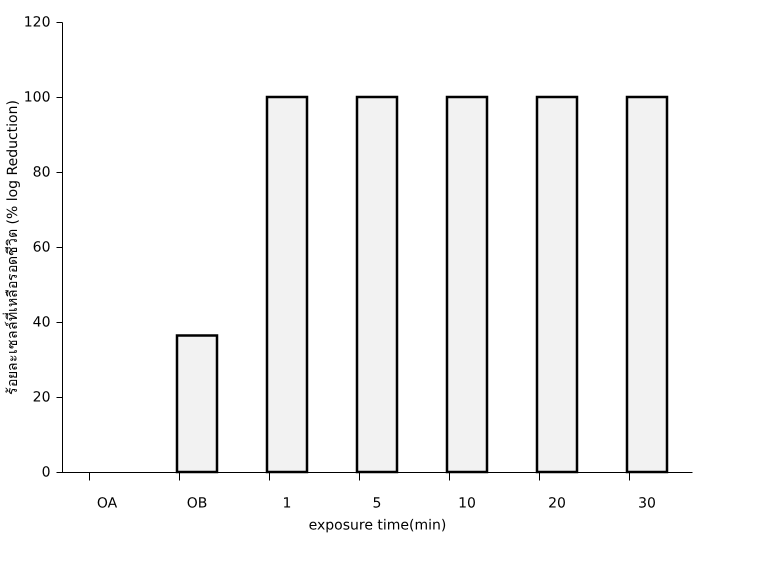 Image resolution: width=776 pixels, height=565 pixels. I want to click on x-tick-label: 20, so click(557, 504).